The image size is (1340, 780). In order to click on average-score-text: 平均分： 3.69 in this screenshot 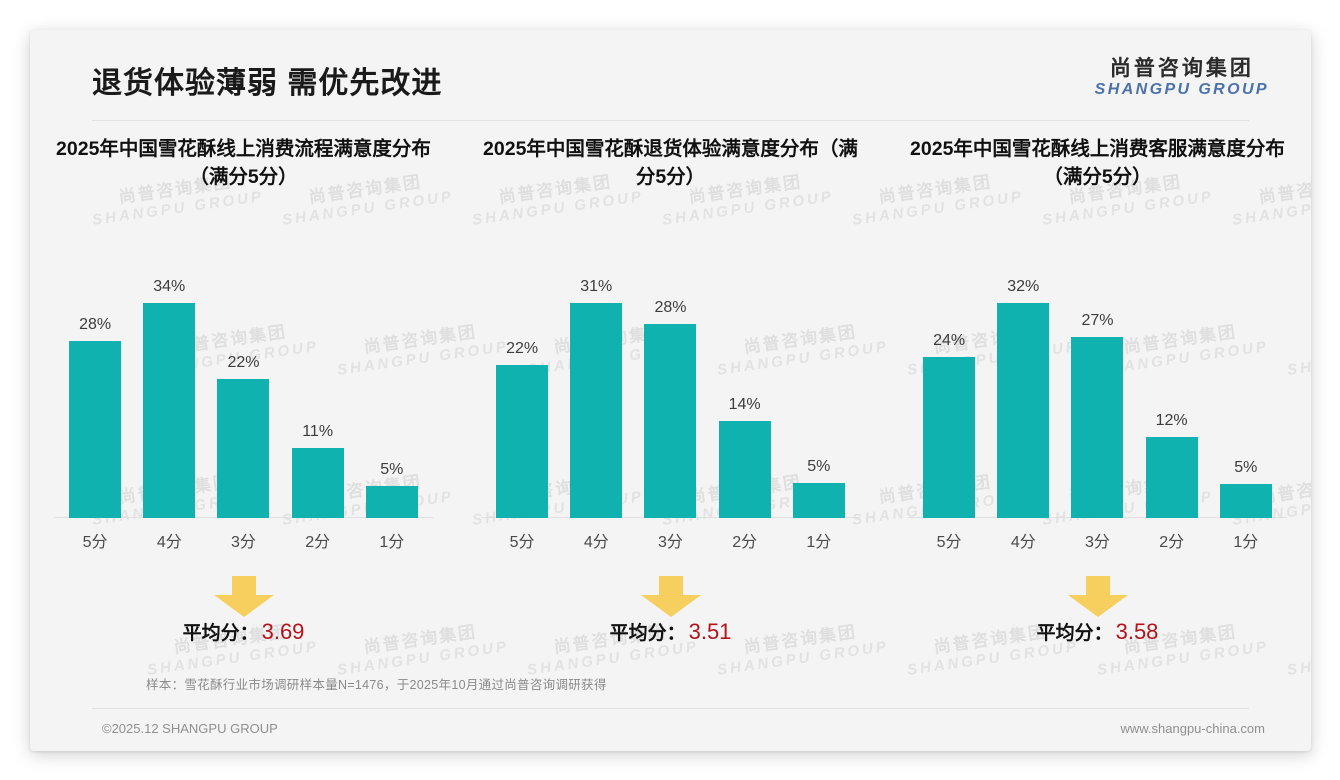, I will do `click(243, 631)`.